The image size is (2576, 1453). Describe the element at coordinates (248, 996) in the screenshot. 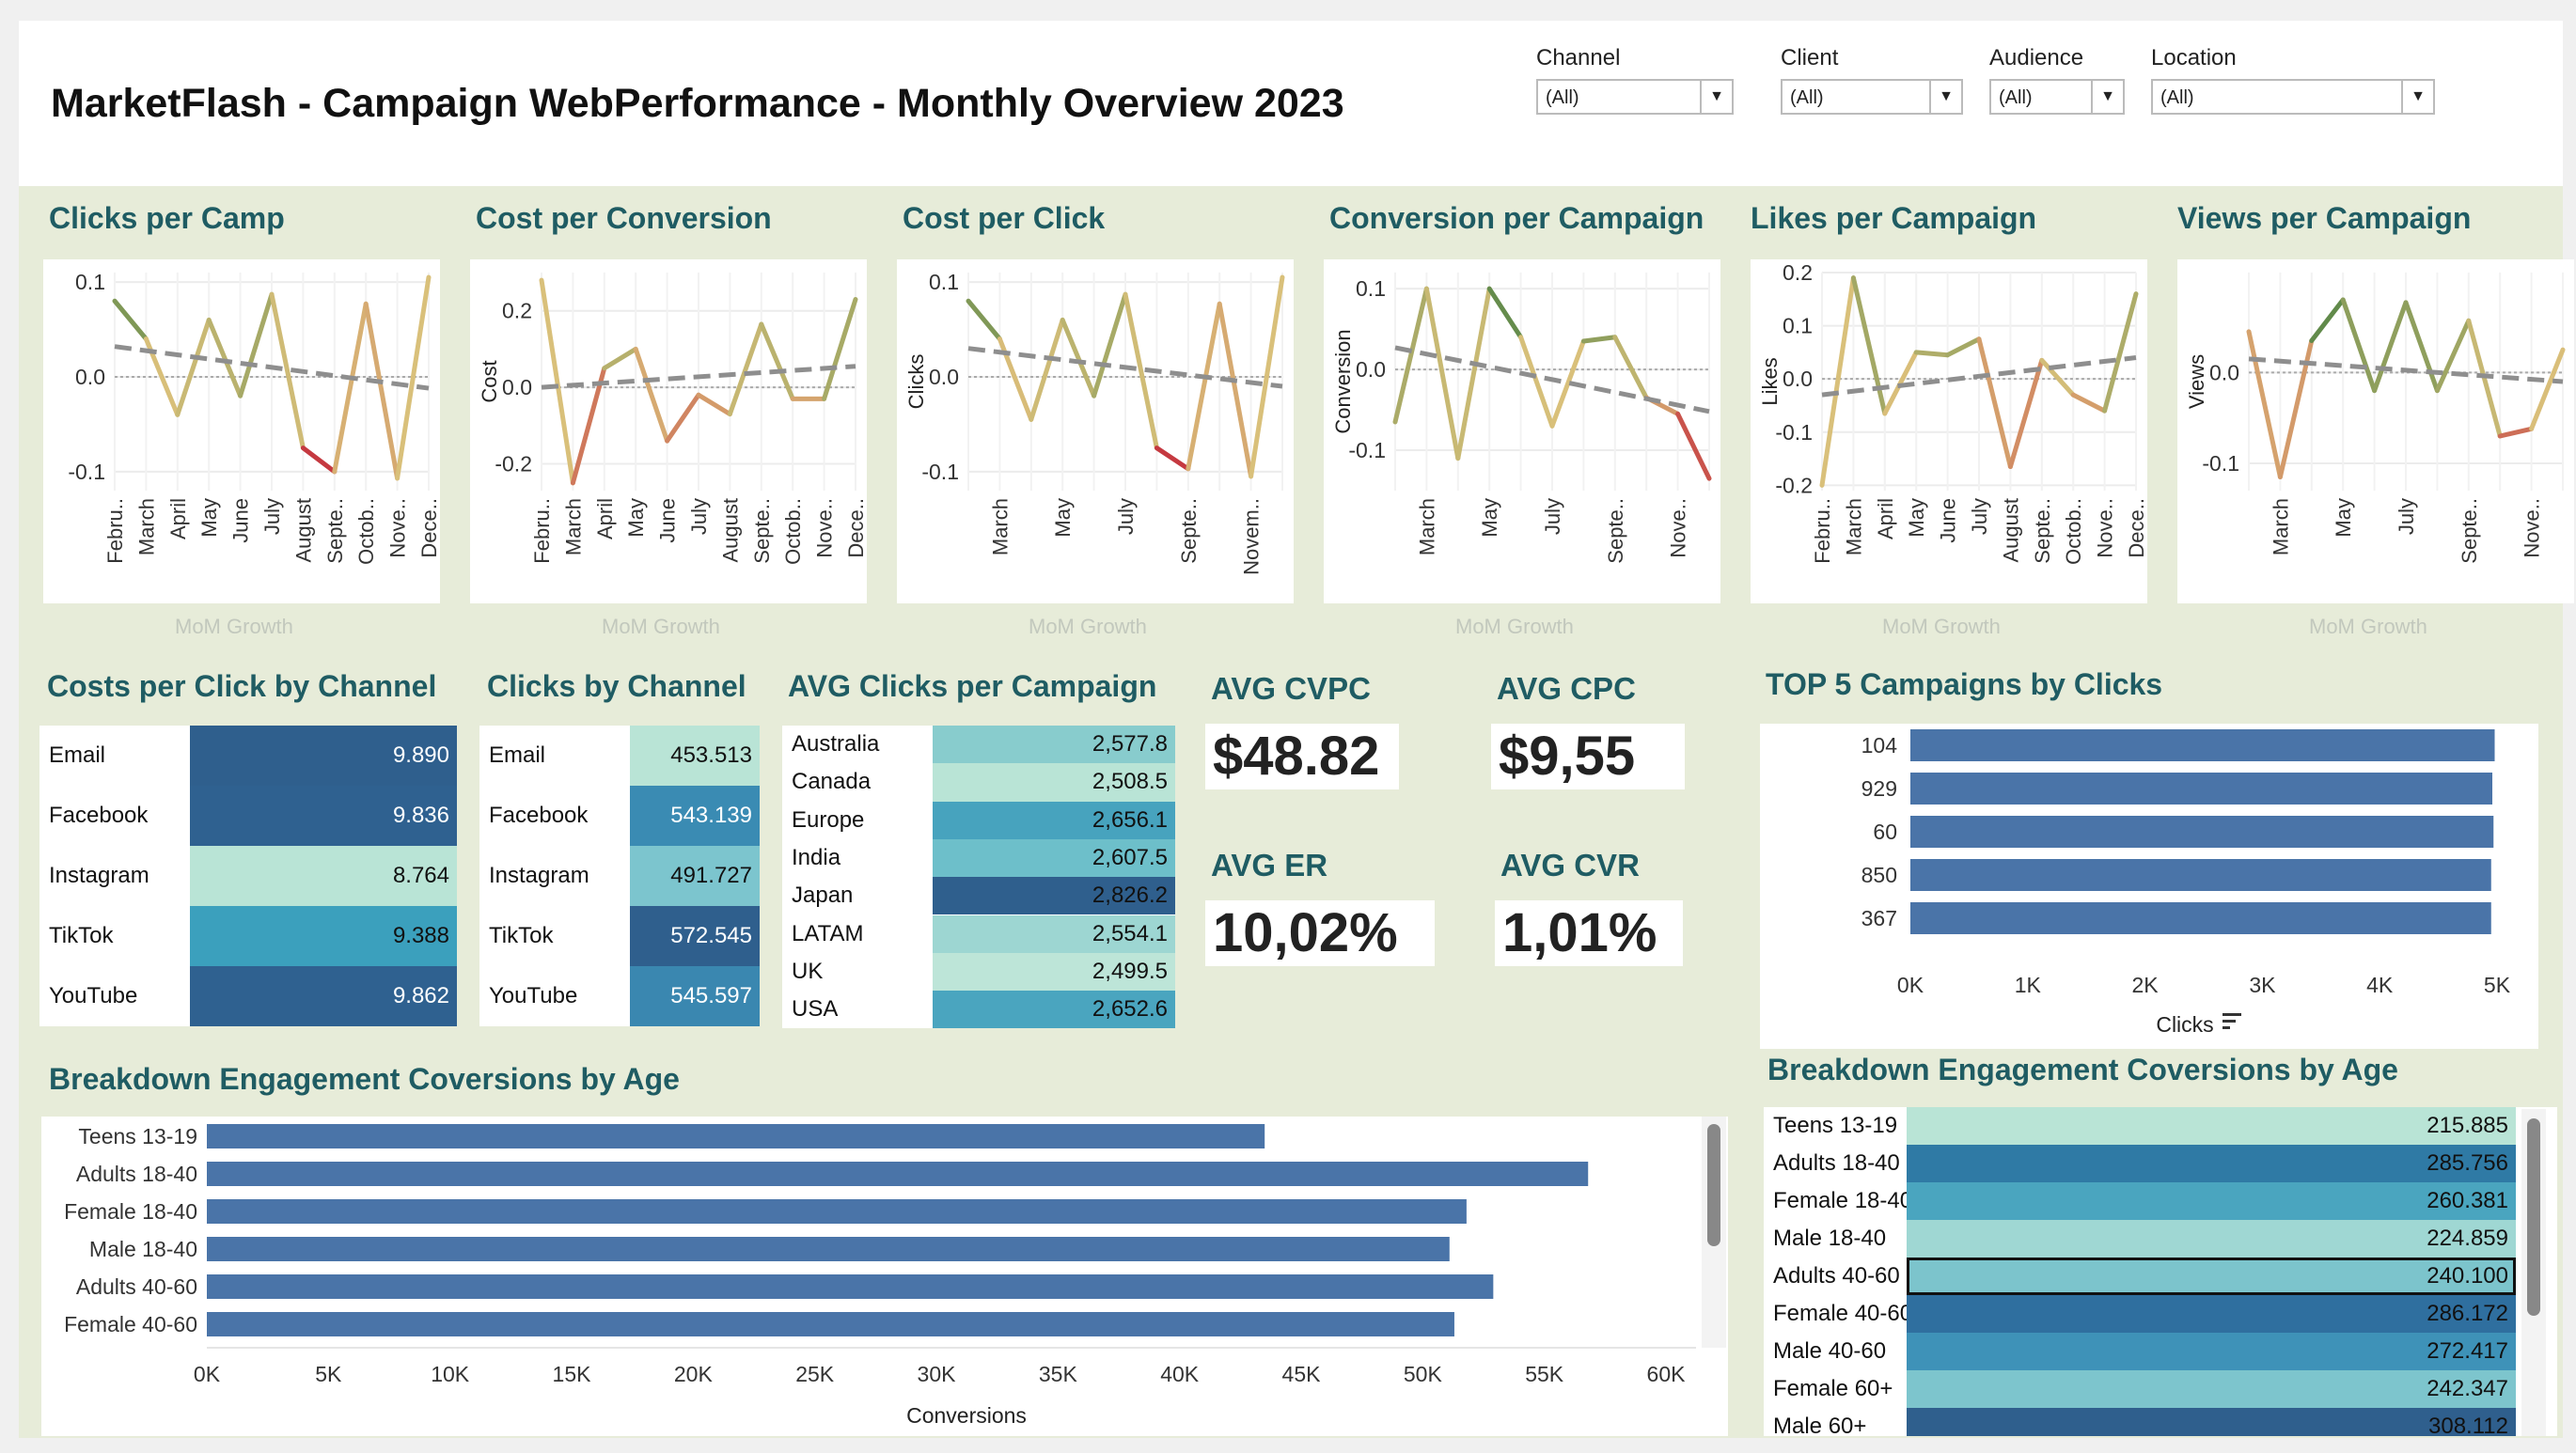

I see `table-row: YouTube 9.862` at that location.